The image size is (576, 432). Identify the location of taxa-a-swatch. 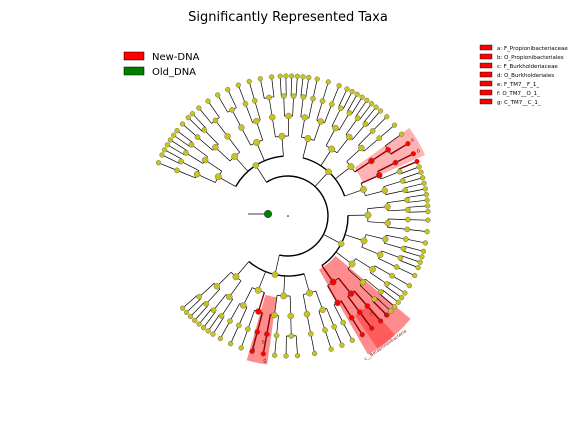
(486, 47).